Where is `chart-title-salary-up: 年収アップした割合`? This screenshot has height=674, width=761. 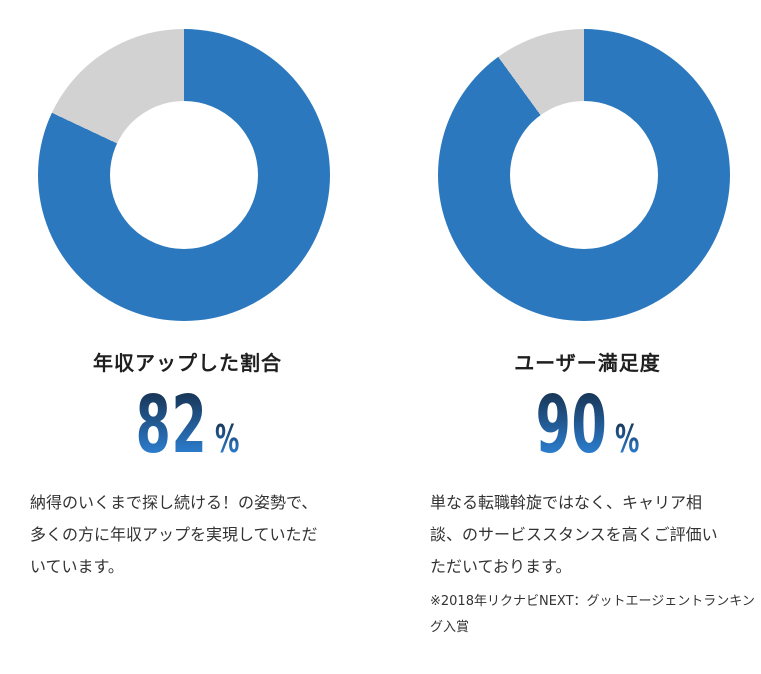
chart-title-salary-up: 年収アップした割合 is located at coordinates (187, 363).